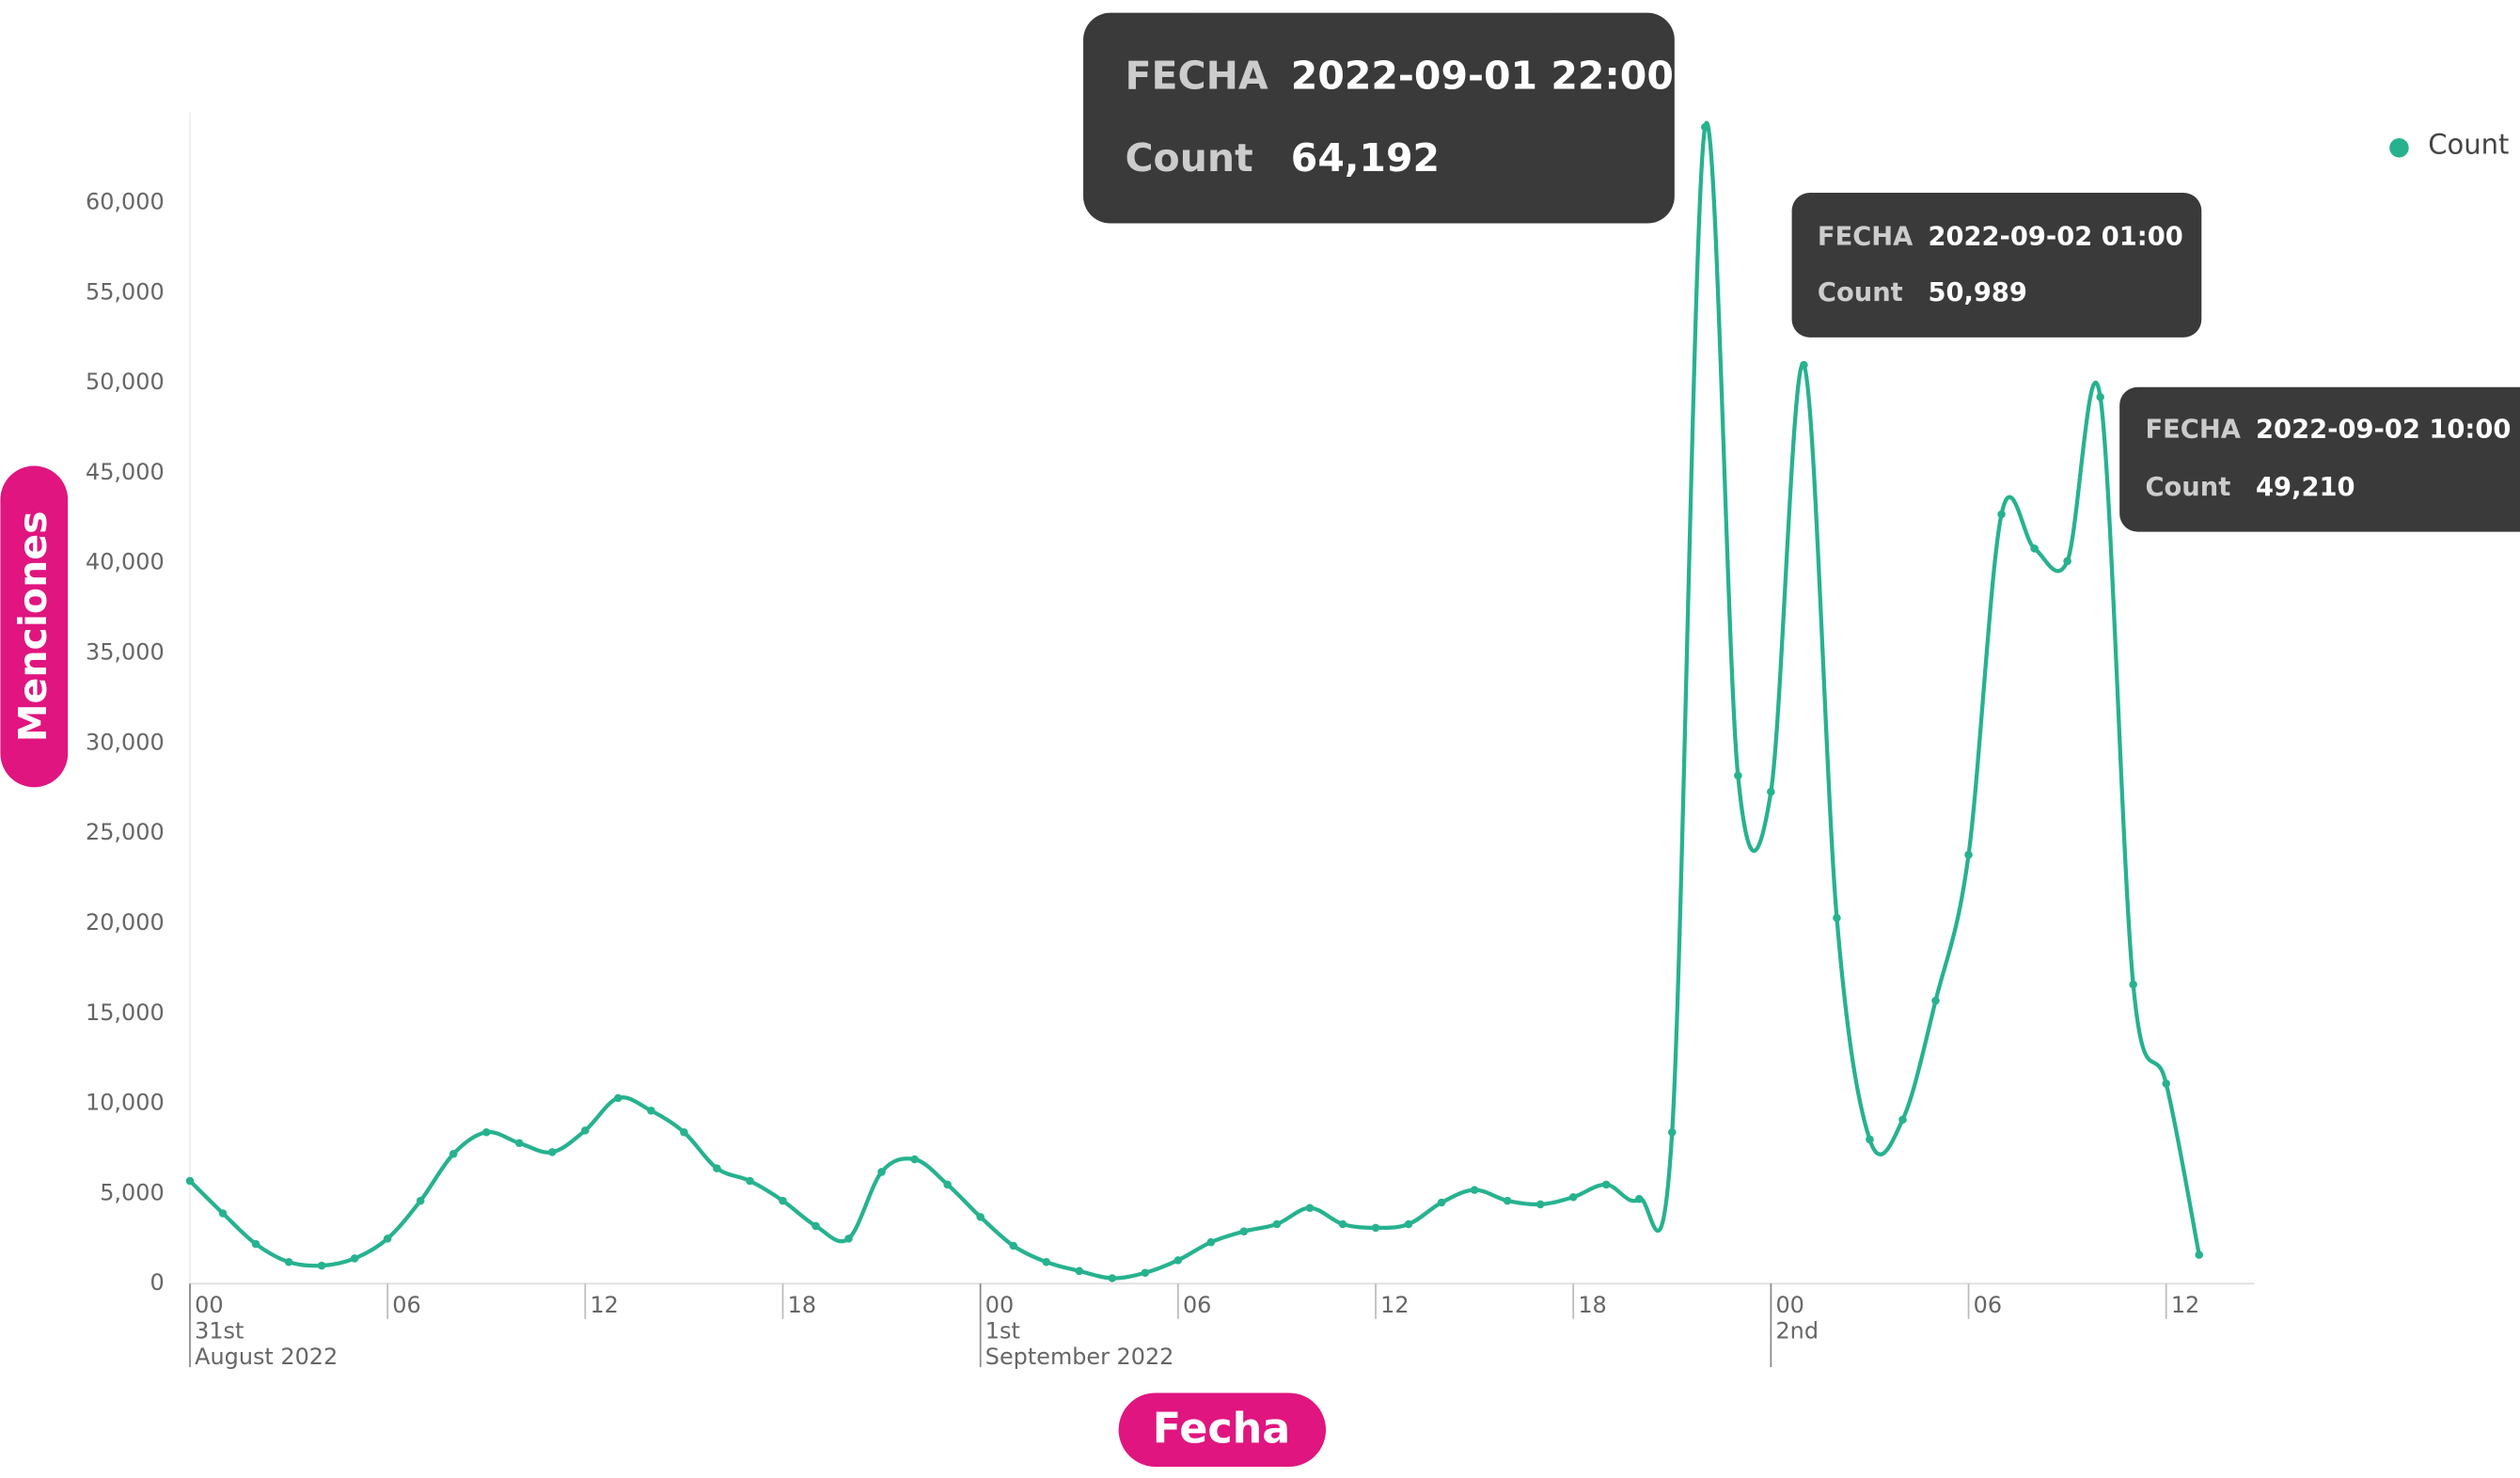 The height and width of the screenshot is (1478, 2520). What do you see at coordinates (2399, 148) in the screenshot?
I see `legend-marker` at bounding box center [2399, 148].